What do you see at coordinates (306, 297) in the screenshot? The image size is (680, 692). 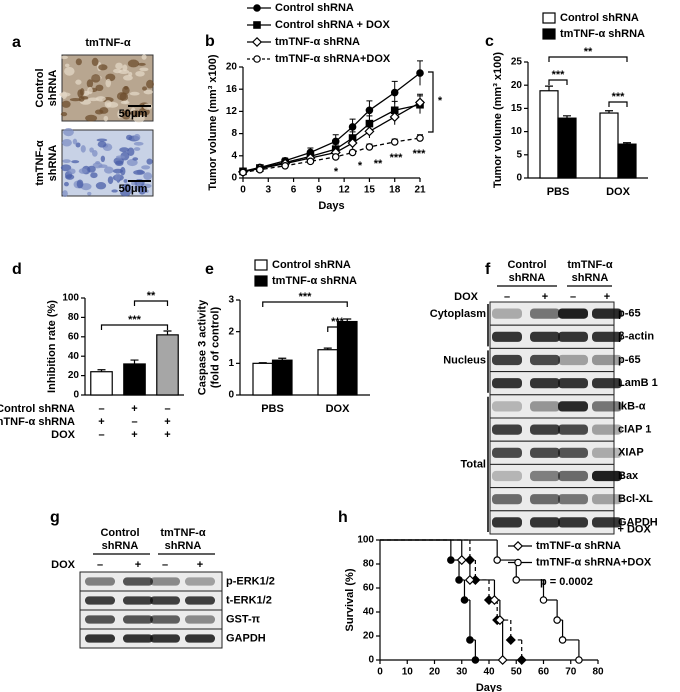 I see `significance-label: ***` at bounding box center [306, 297].